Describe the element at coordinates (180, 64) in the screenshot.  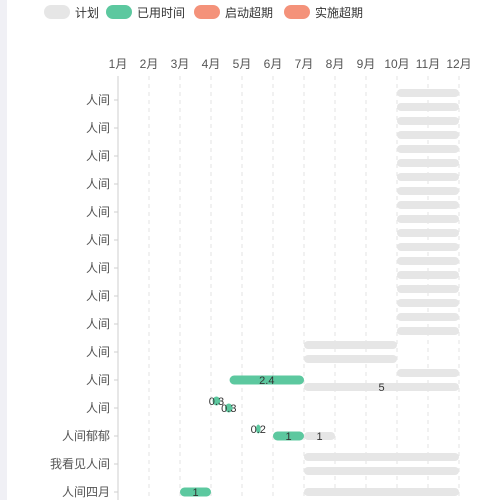
I see `month-tick-label: 3月` at that location.